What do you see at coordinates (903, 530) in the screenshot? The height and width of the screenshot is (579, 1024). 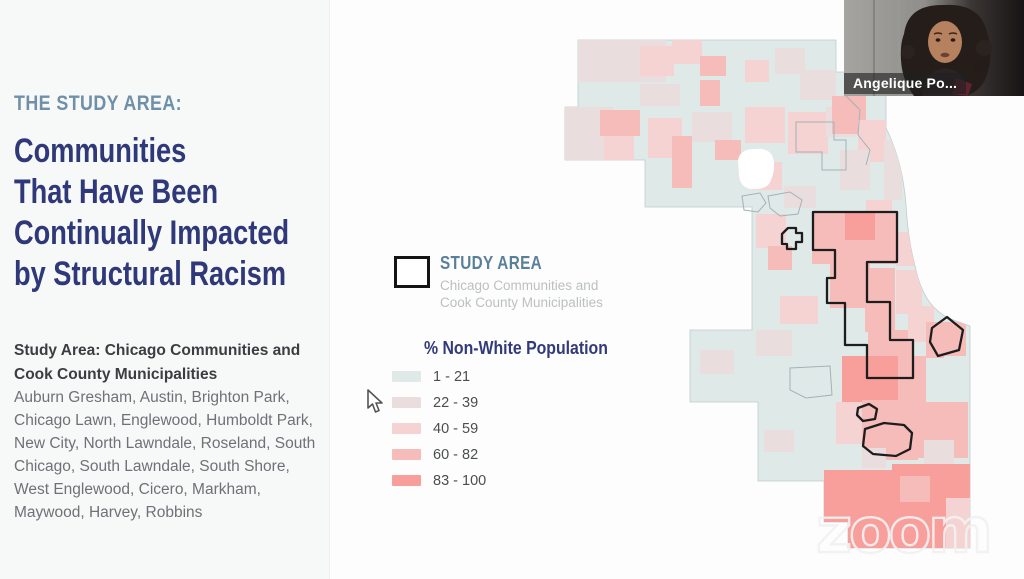 I see `zoom-watermark-text: zoom` at bounding box center [903, 530].